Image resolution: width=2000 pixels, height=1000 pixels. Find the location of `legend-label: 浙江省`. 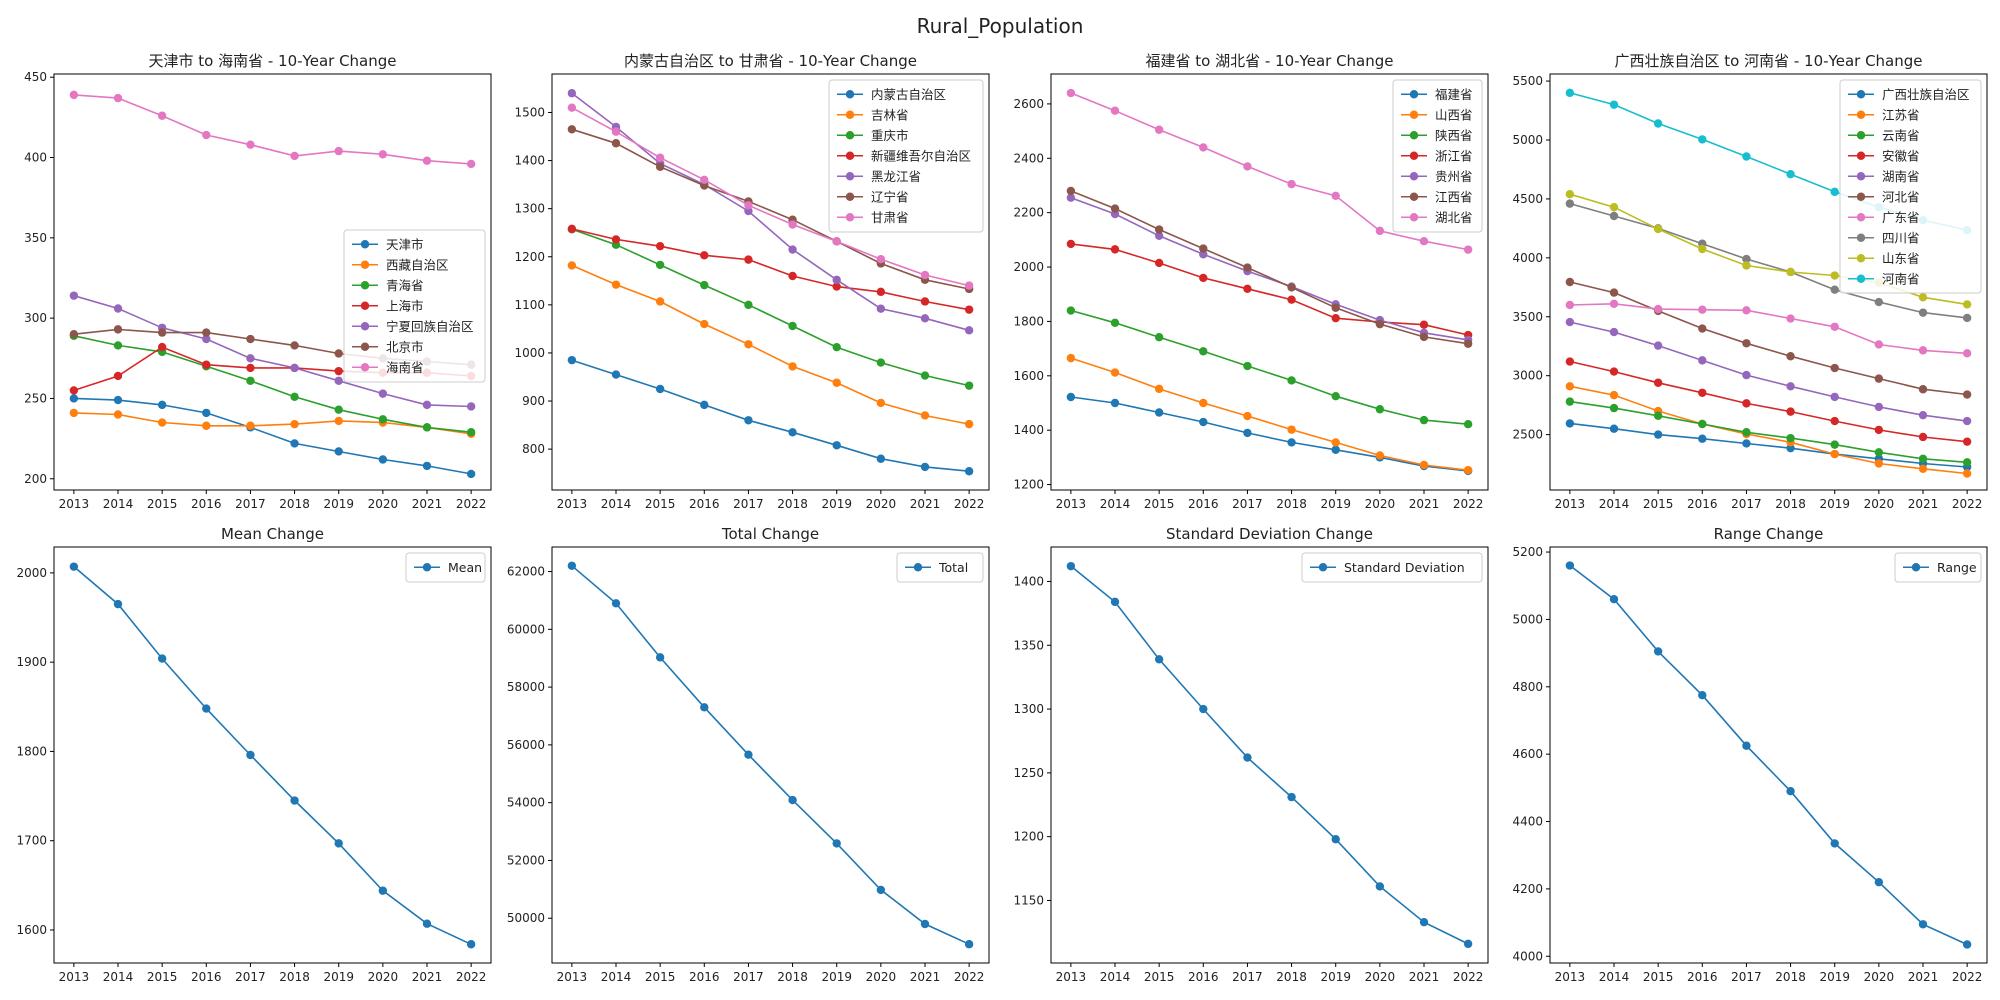

legend-label: 浙江省 is located at coordinates (1454, 155).